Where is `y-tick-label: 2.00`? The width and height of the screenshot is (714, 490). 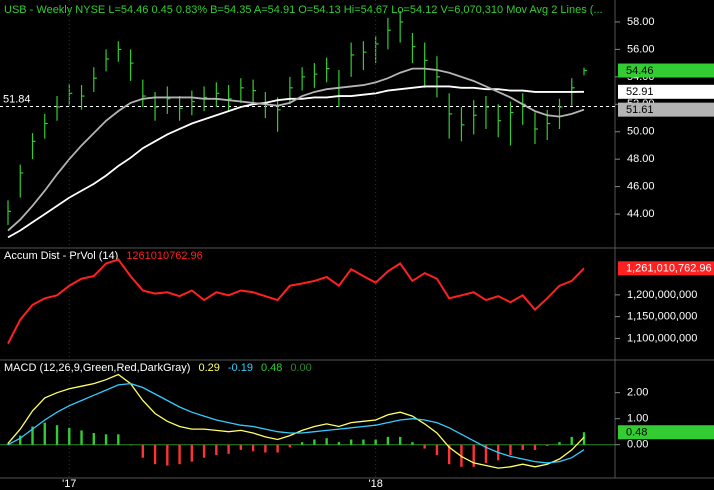 y-tick-label: 2.00 is located at coordinates (637, 393).